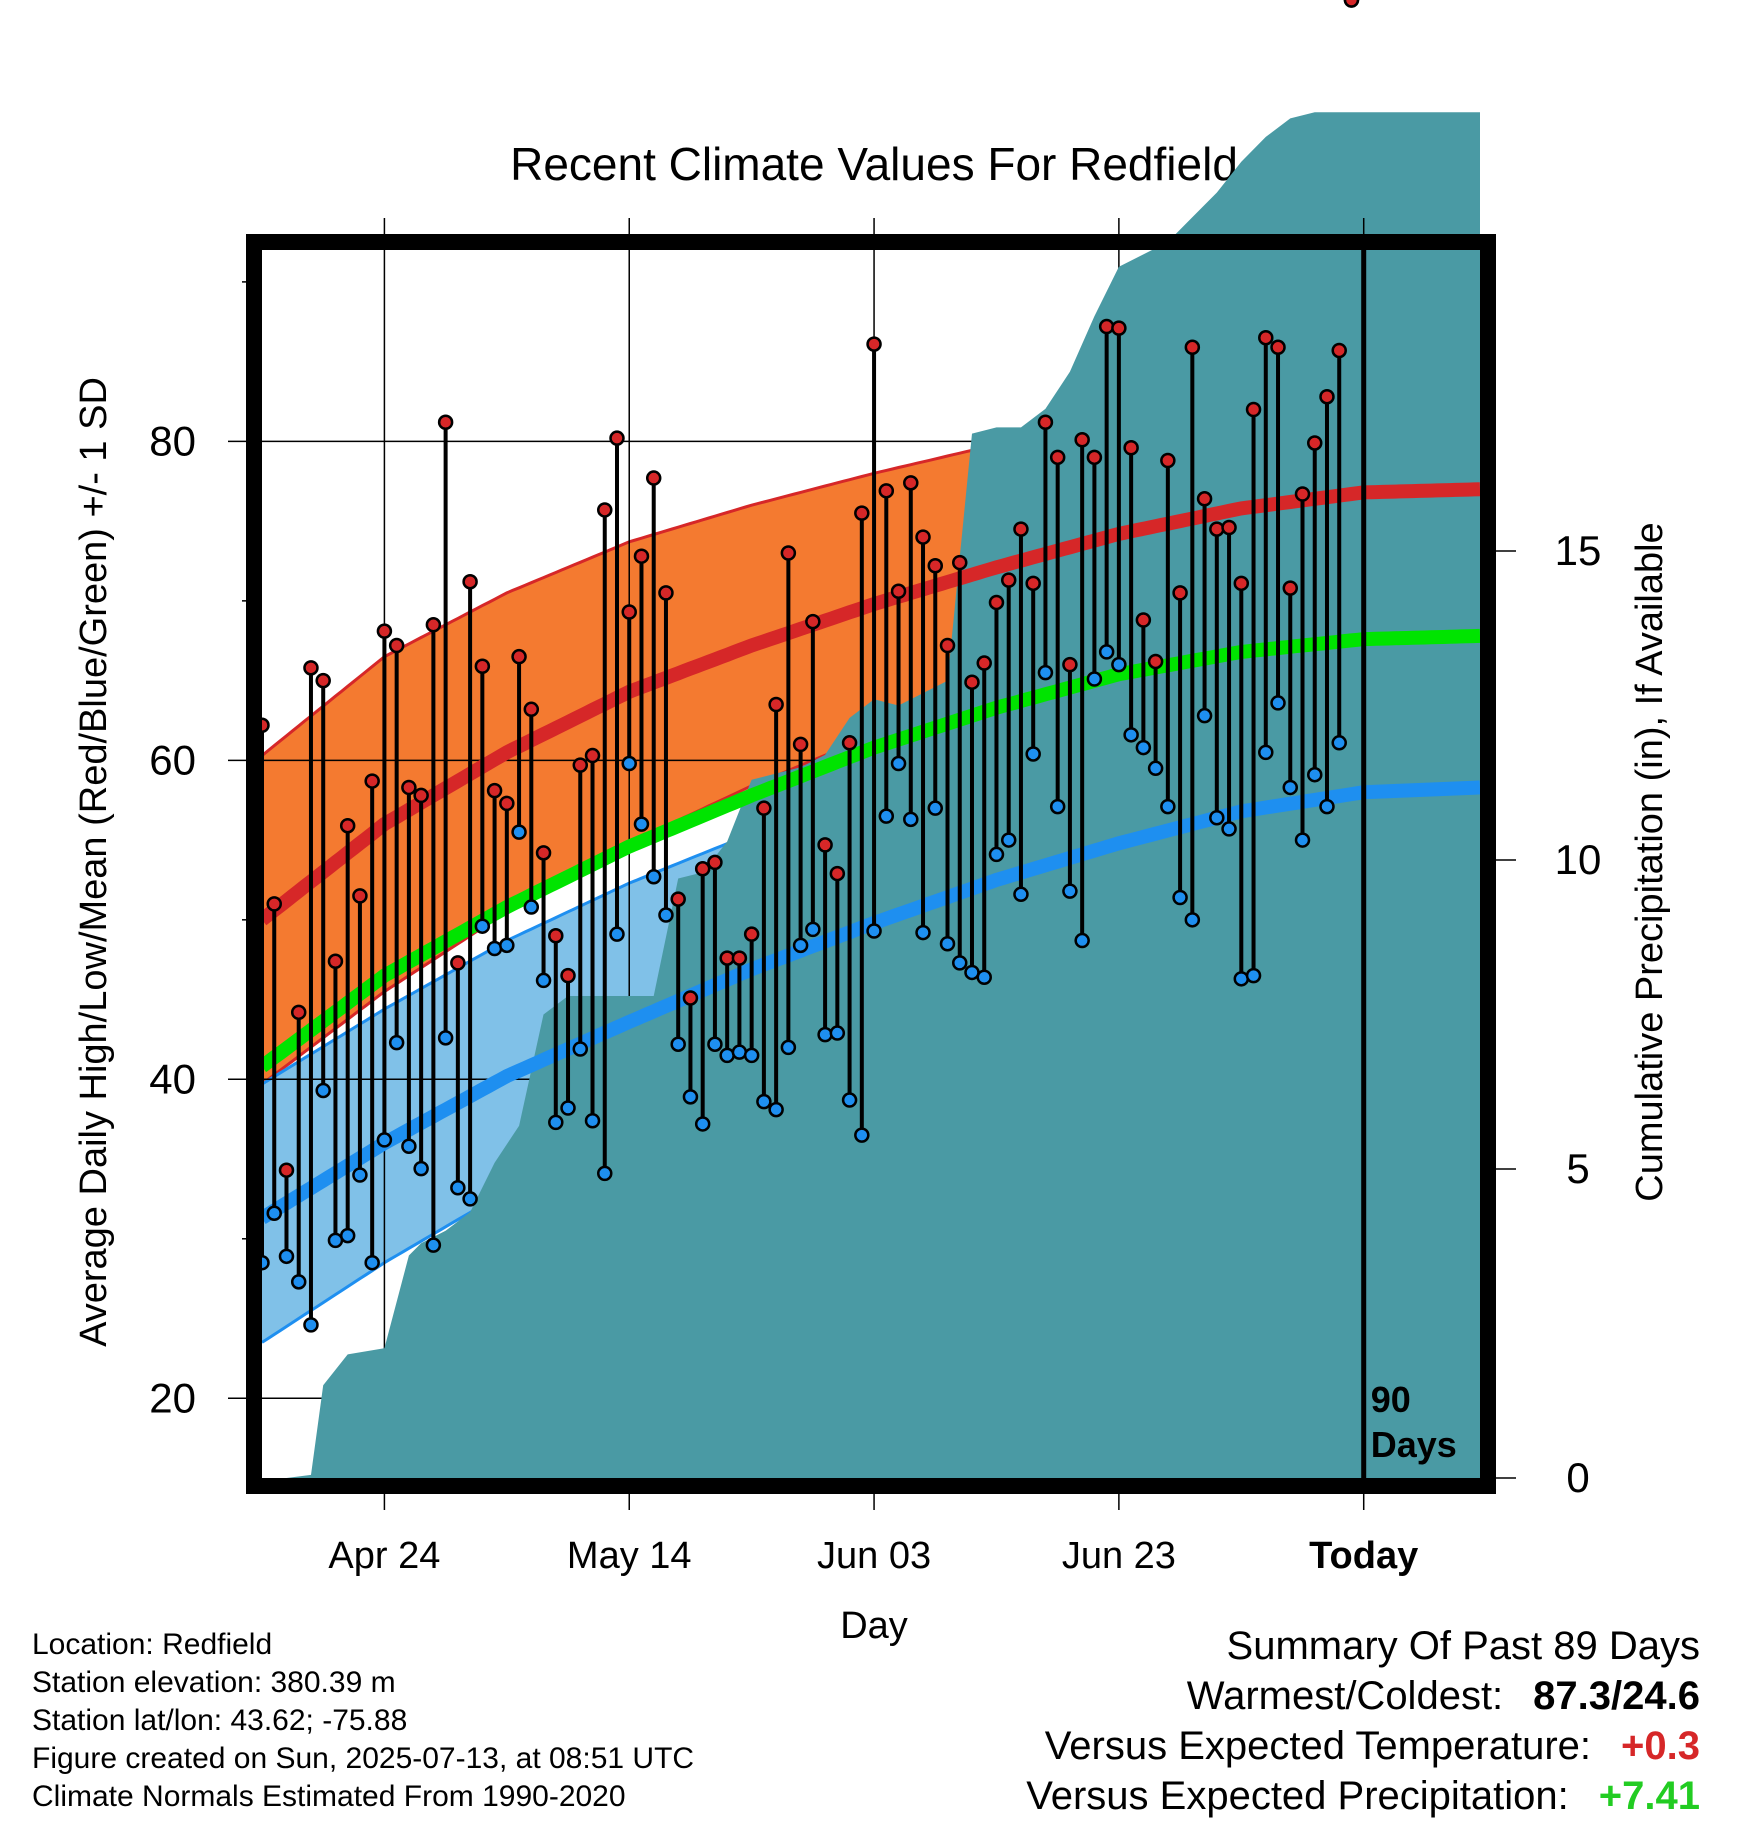 The height and width of the screenshot is (1828, 1748). I want to click on y2-tick-label: 0, so click(1577, 1477).